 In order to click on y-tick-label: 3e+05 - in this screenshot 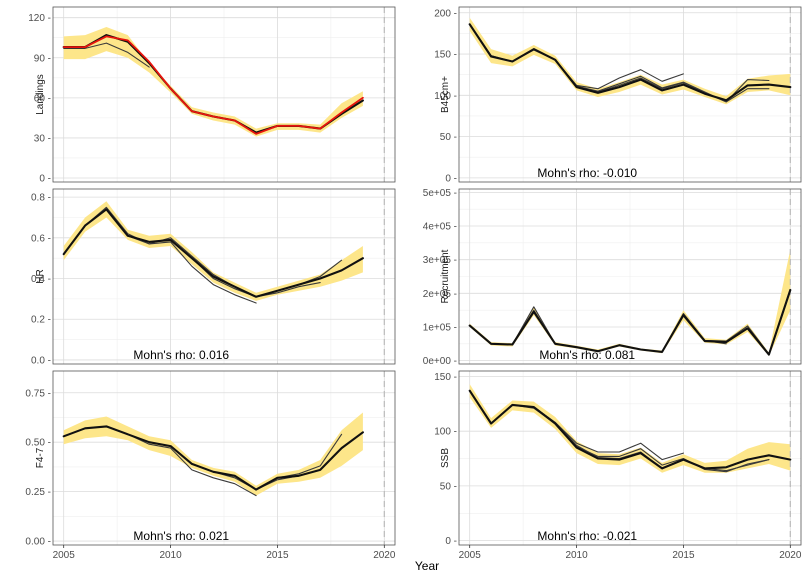, I will do `click(440, 260)`.